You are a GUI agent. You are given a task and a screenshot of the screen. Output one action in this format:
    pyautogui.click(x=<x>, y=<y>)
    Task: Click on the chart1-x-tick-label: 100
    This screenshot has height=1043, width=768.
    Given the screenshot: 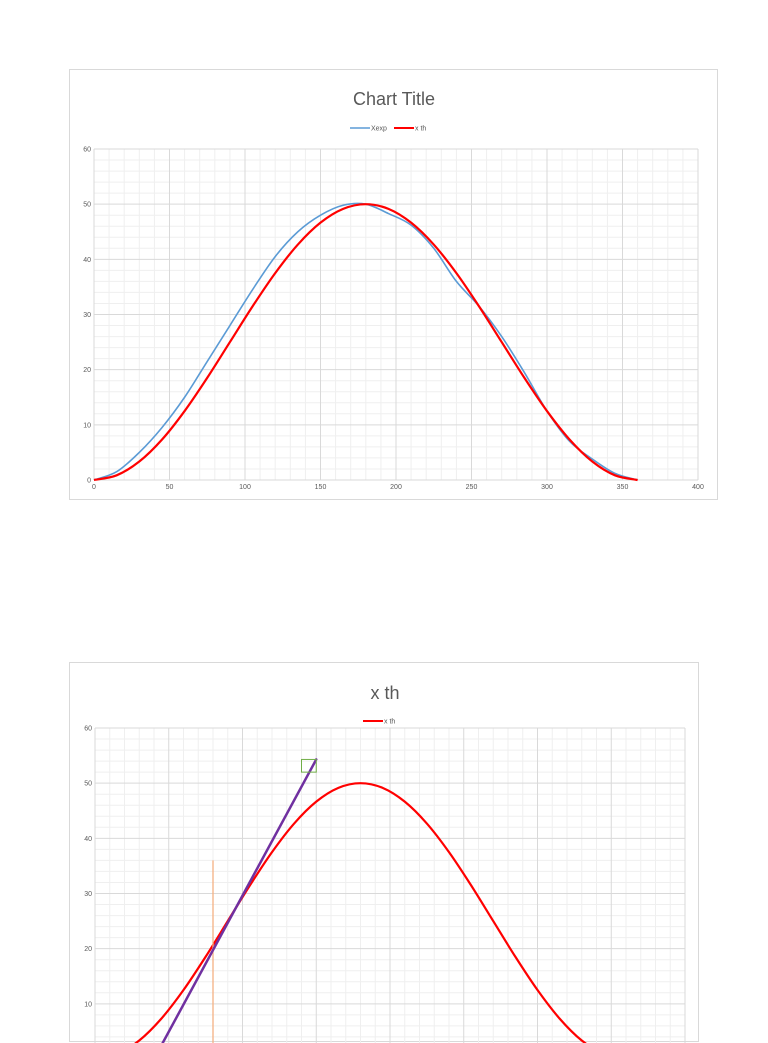 What is the action you would take?
    pyautogui.click(x=245, y=487)
    